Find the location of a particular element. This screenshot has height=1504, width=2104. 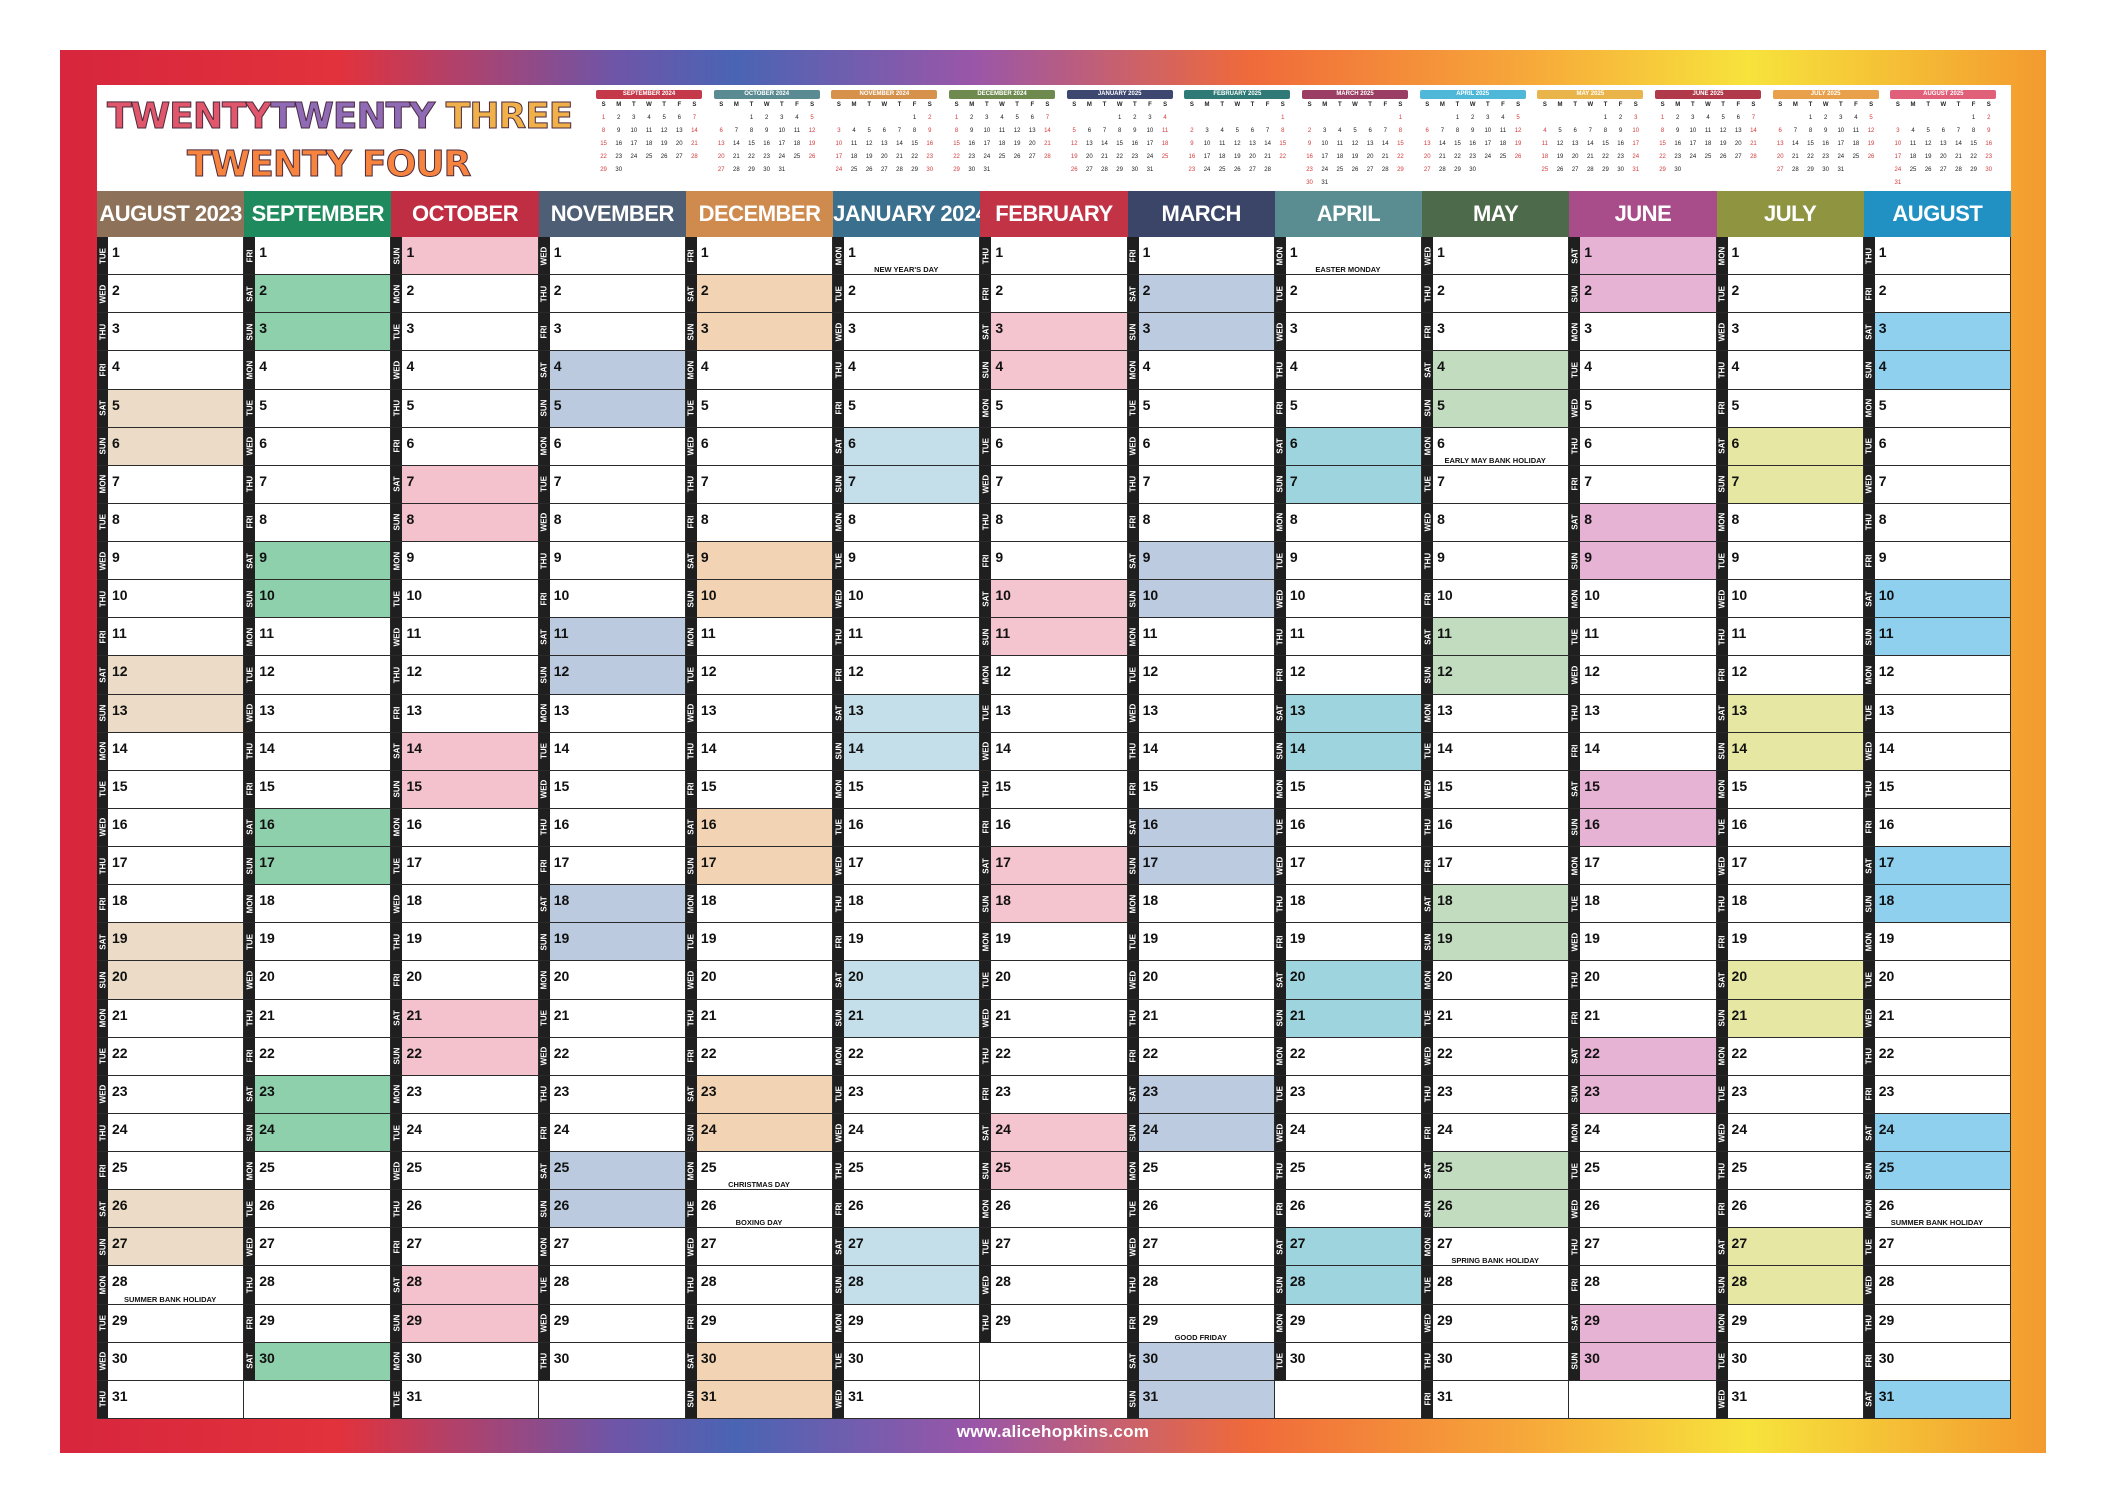

day-cell: THU 4 is located at coordinates (907, 370).